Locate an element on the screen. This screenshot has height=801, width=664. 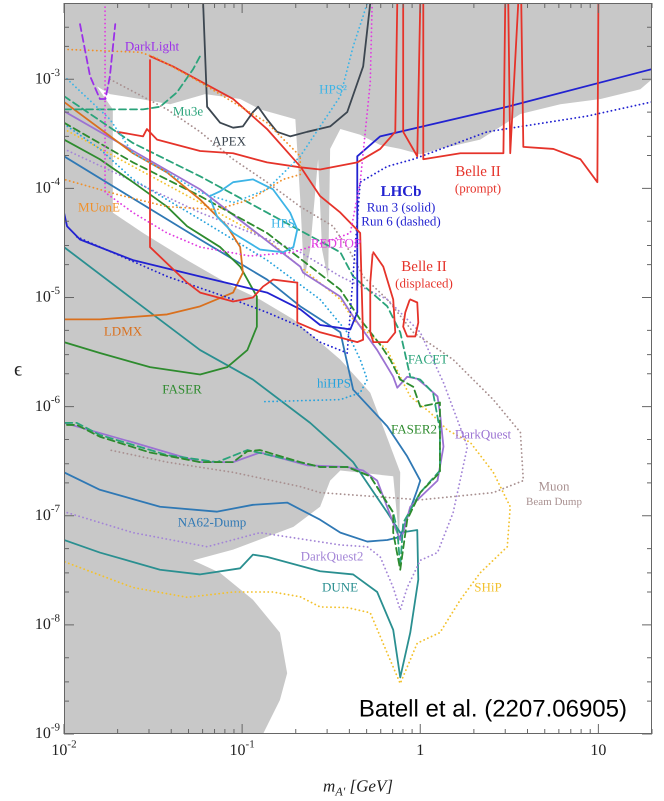
x-tick-label: 10 is located at coordinates (598, 751).